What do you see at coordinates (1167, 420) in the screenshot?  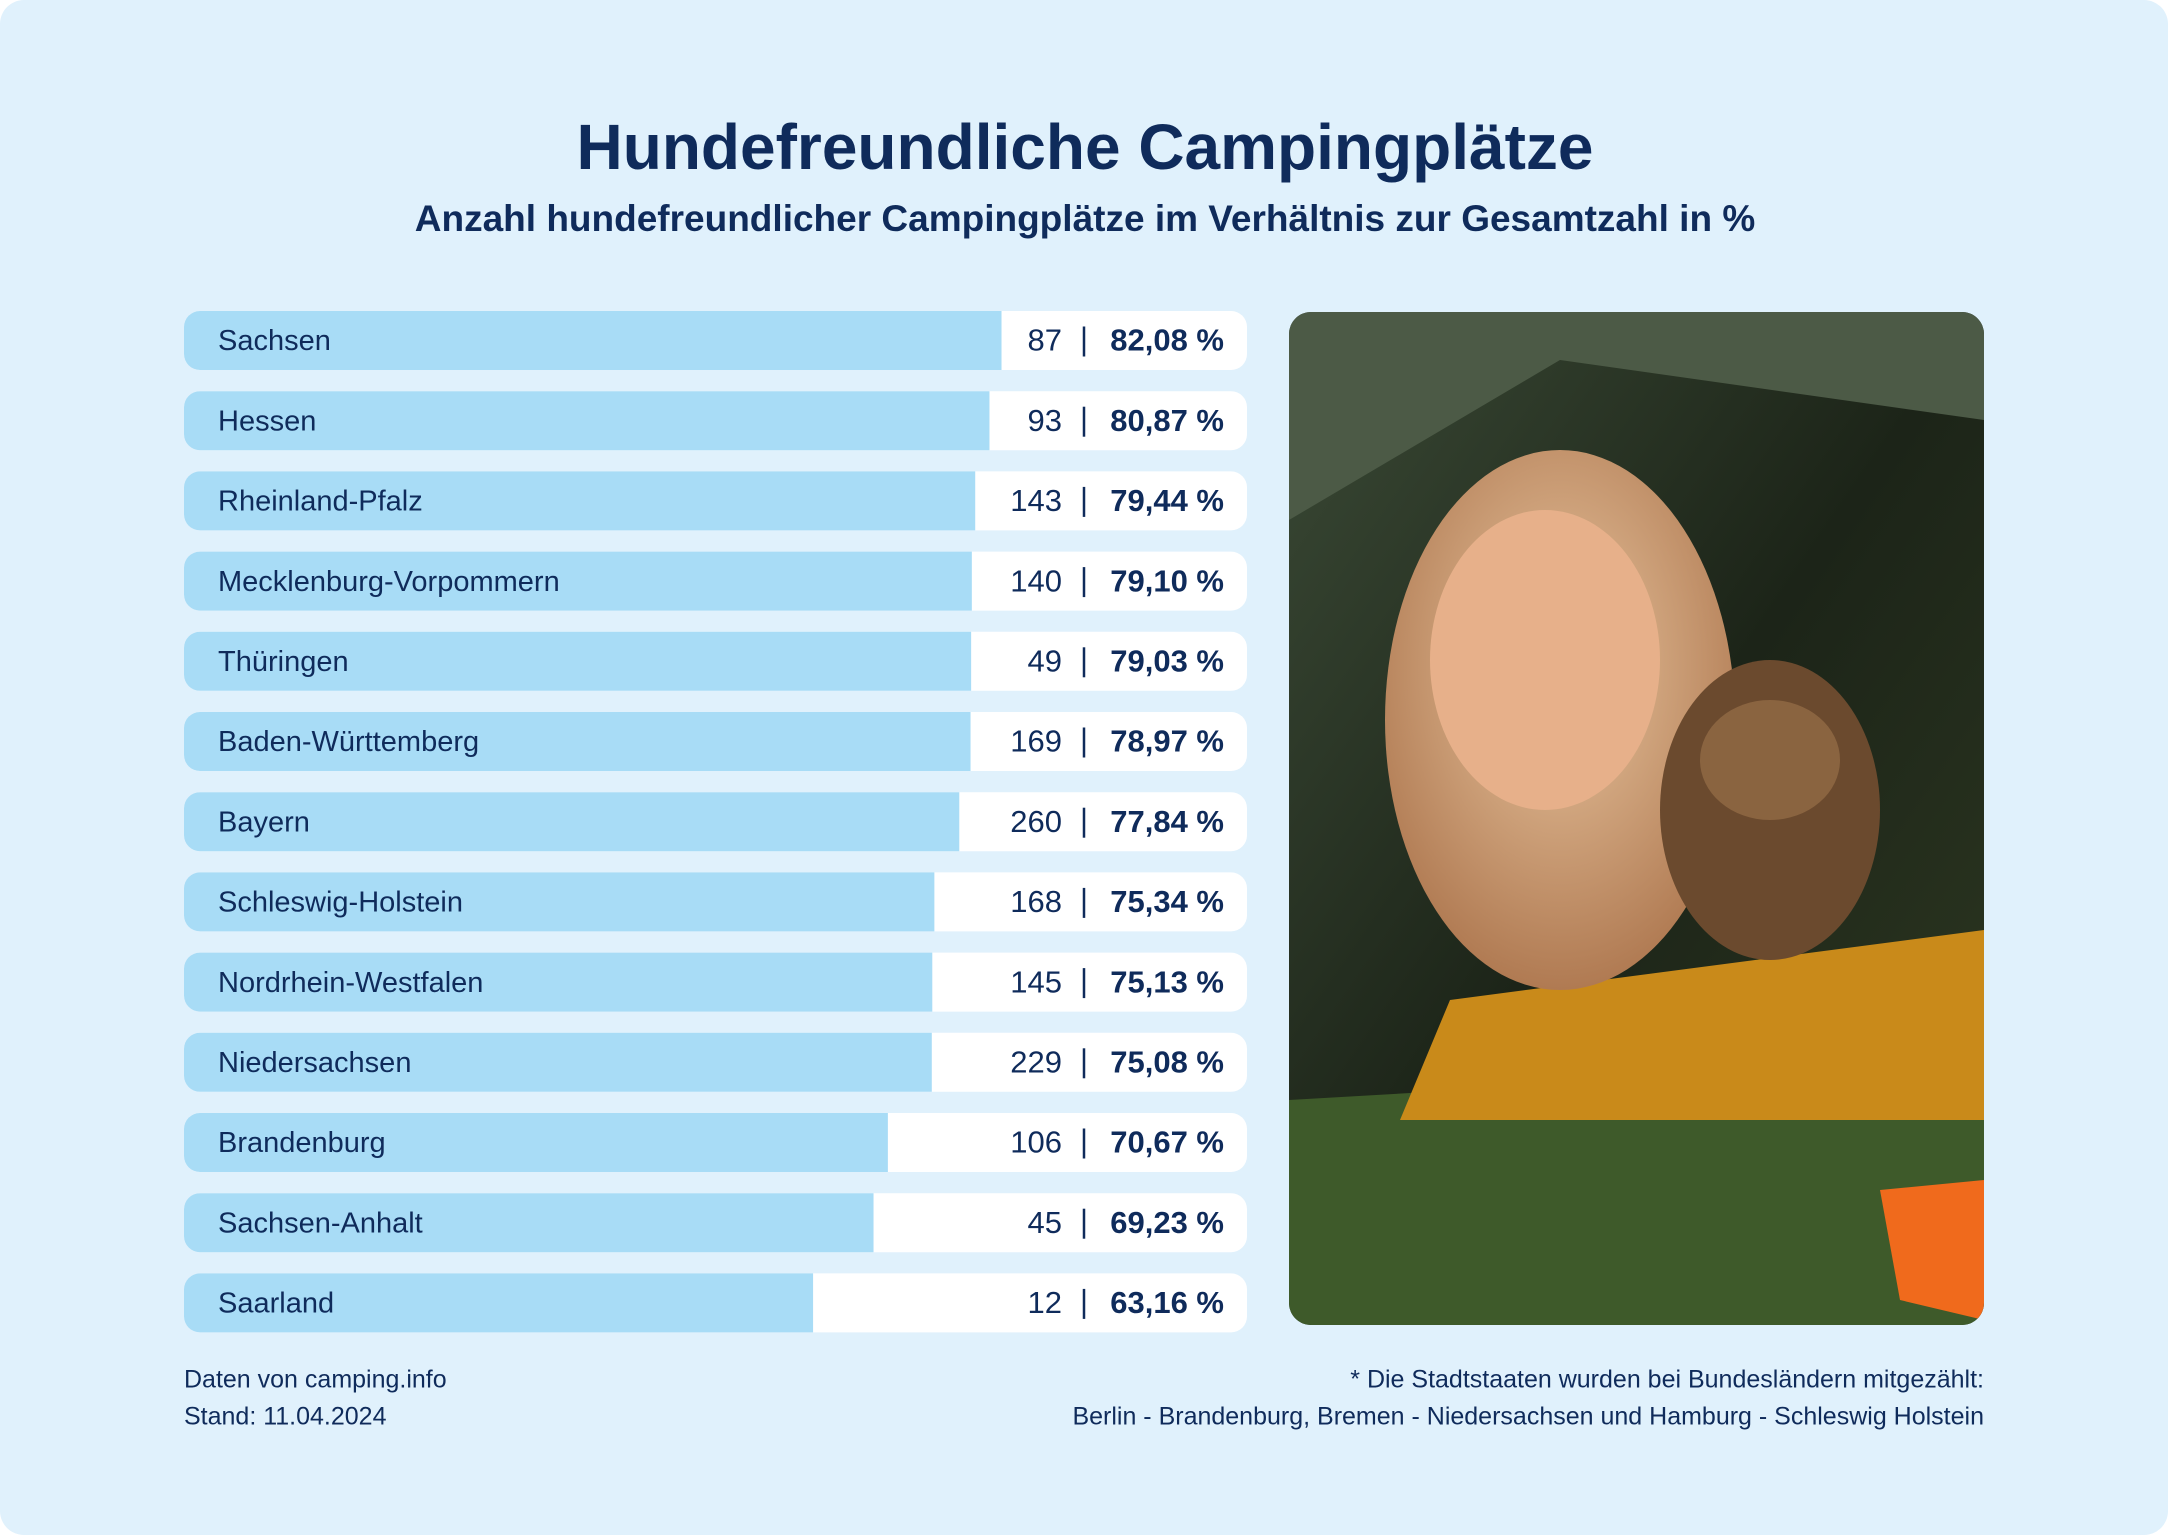 I see `value-label: 80,87 %` at bounding box center [1167, 420].